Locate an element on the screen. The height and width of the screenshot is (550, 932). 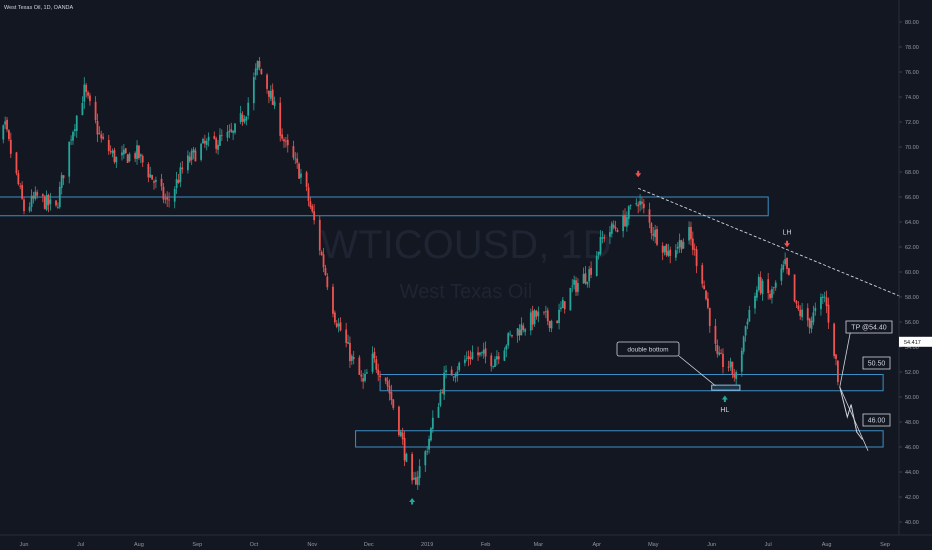
watermark-title: WTICOUSD, 1D is located at coordinates (465, 245).